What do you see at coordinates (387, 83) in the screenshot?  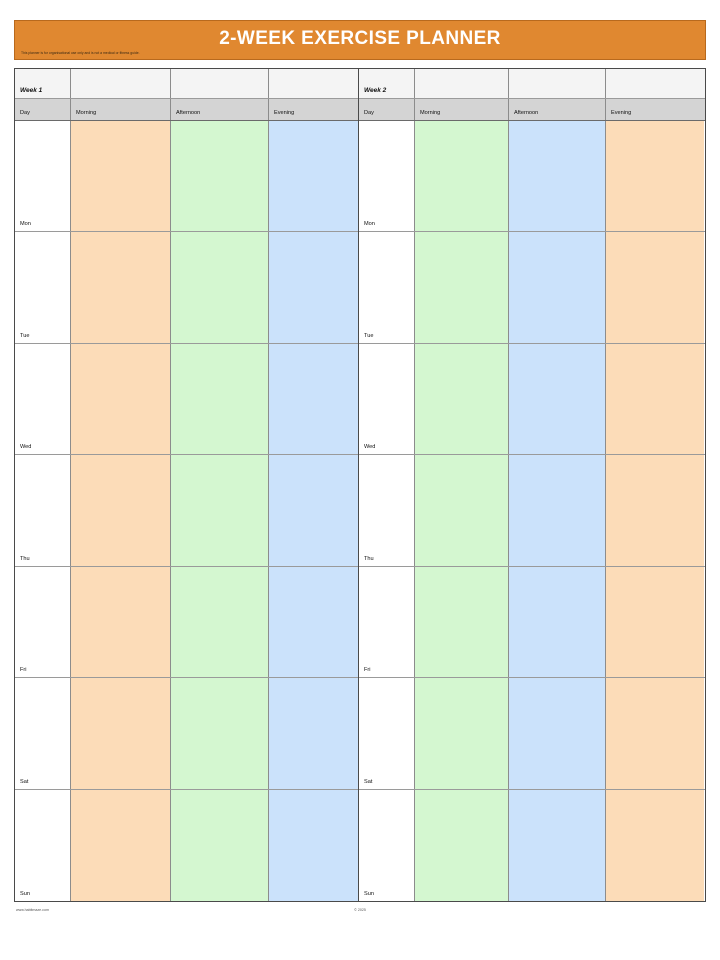 I see `week-label-cell: Week 2` at bounding box center [387, 83].